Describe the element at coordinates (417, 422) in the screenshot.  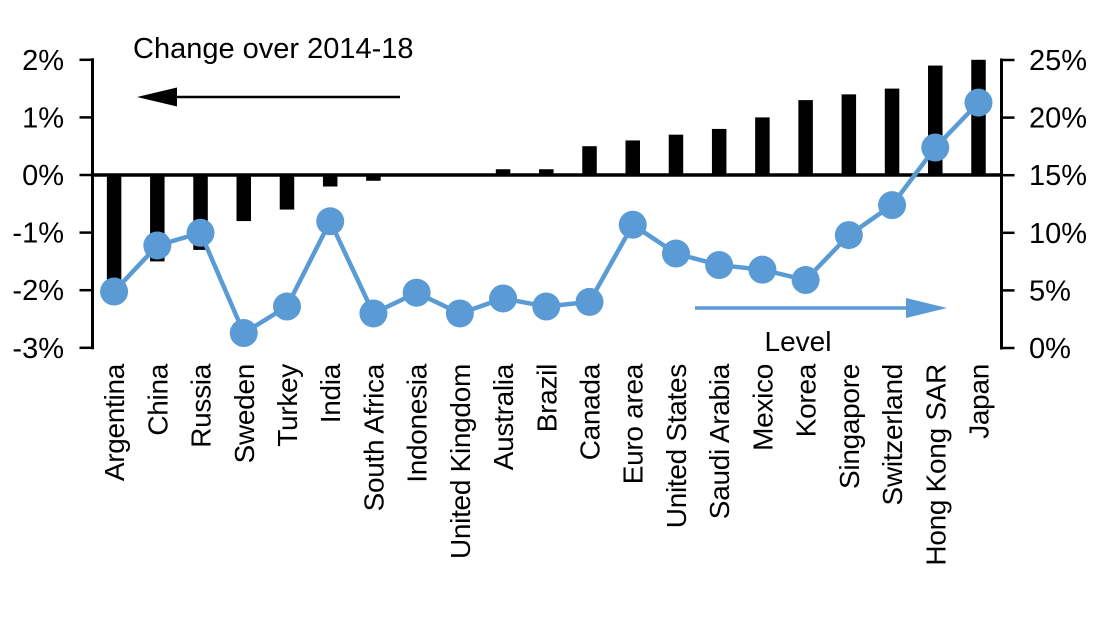
I see `x-axis-label-indonesia: Indonesia` at that location.